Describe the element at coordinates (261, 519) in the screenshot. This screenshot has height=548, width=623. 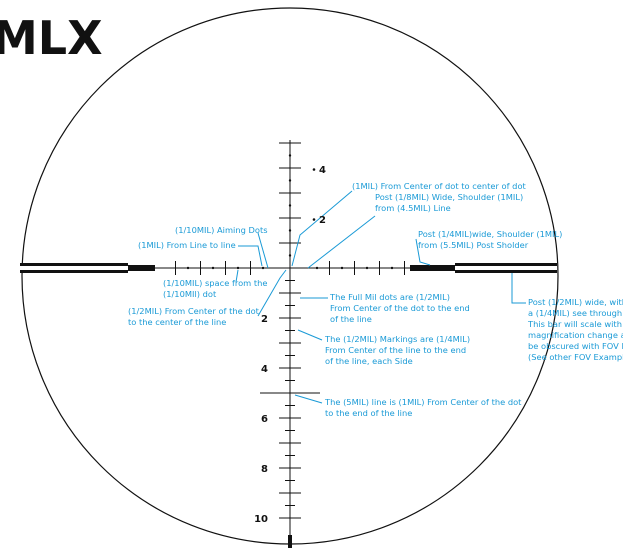
I see `scale-label: 10` at that location.